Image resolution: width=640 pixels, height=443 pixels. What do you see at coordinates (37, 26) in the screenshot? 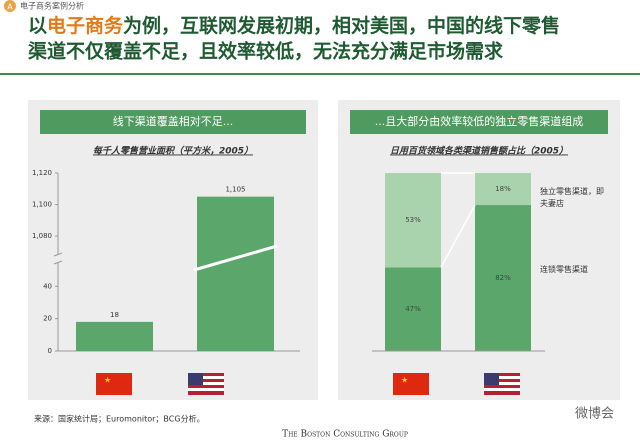
I see `title-part: 以` at bounding box center [37, 26].